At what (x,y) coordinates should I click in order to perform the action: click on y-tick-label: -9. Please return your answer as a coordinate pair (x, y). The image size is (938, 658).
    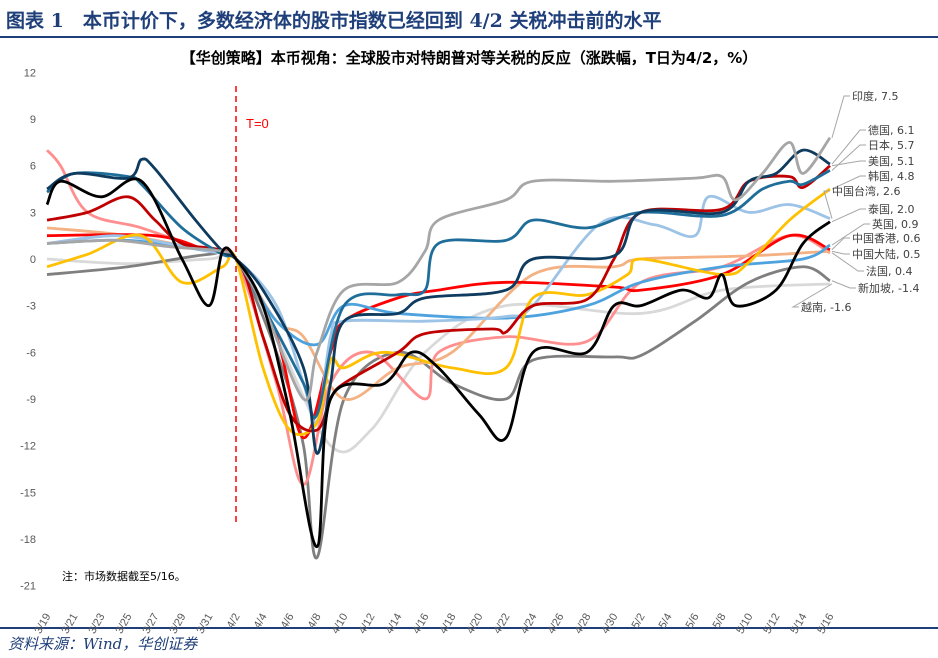
    Looking at the image, I should click on (31, 400).